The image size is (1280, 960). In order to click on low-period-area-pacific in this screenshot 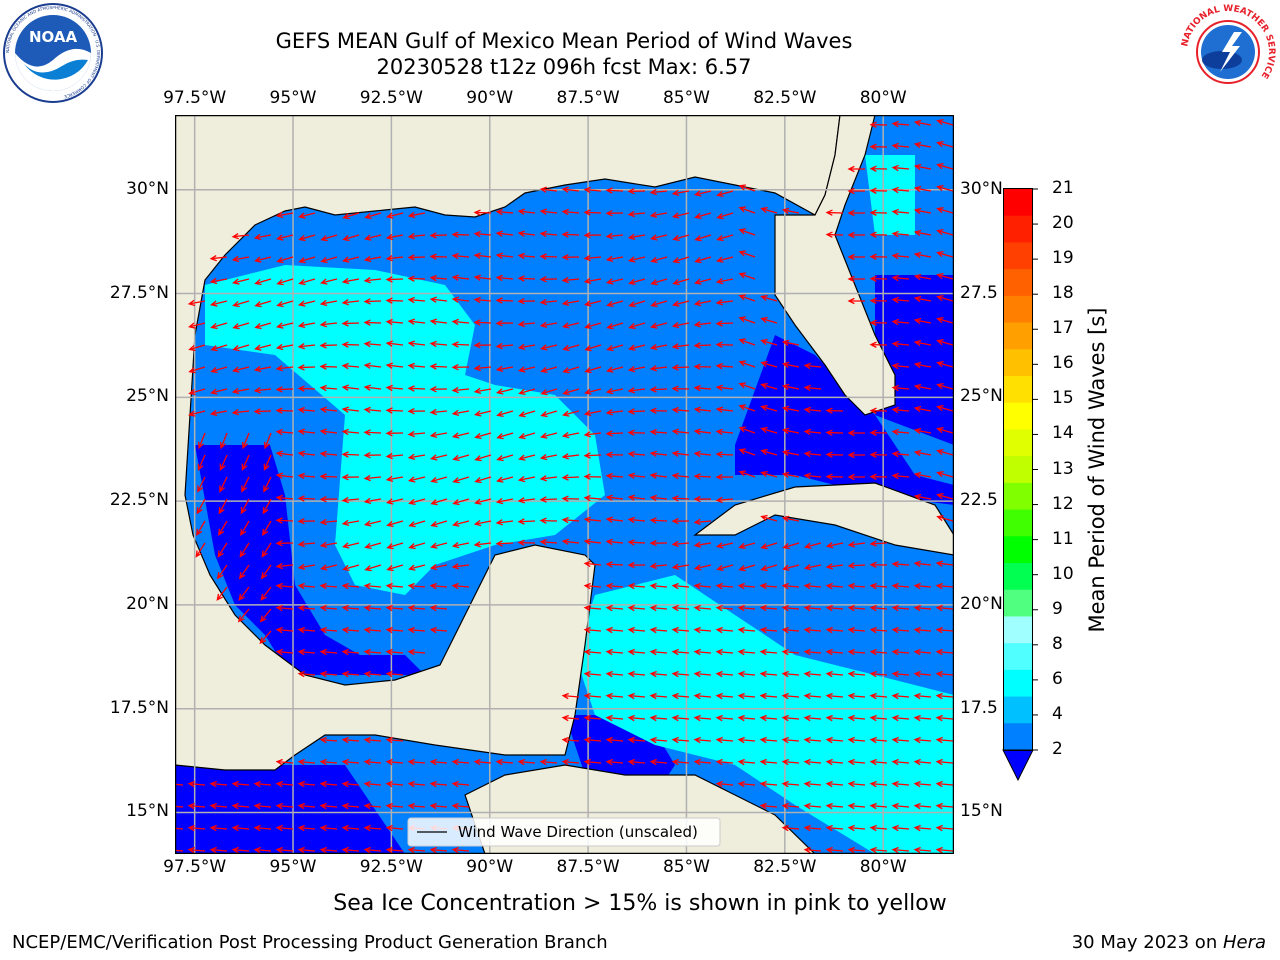, I will do `click(290, 809)`.